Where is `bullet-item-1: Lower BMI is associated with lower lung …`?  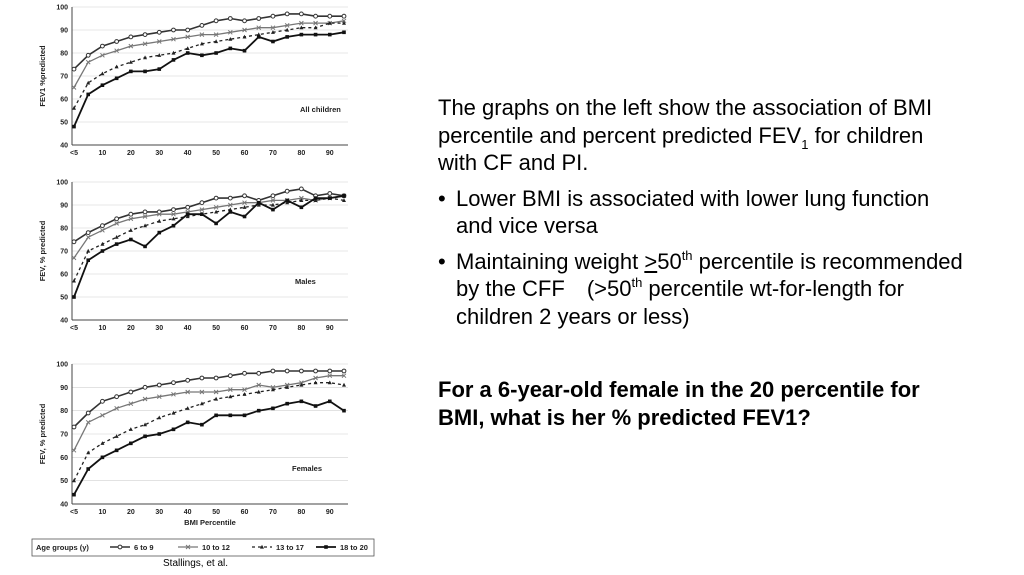 bullet-item-1: Lower BMI is associated with lower lung … is located at coordinates (703, 212).